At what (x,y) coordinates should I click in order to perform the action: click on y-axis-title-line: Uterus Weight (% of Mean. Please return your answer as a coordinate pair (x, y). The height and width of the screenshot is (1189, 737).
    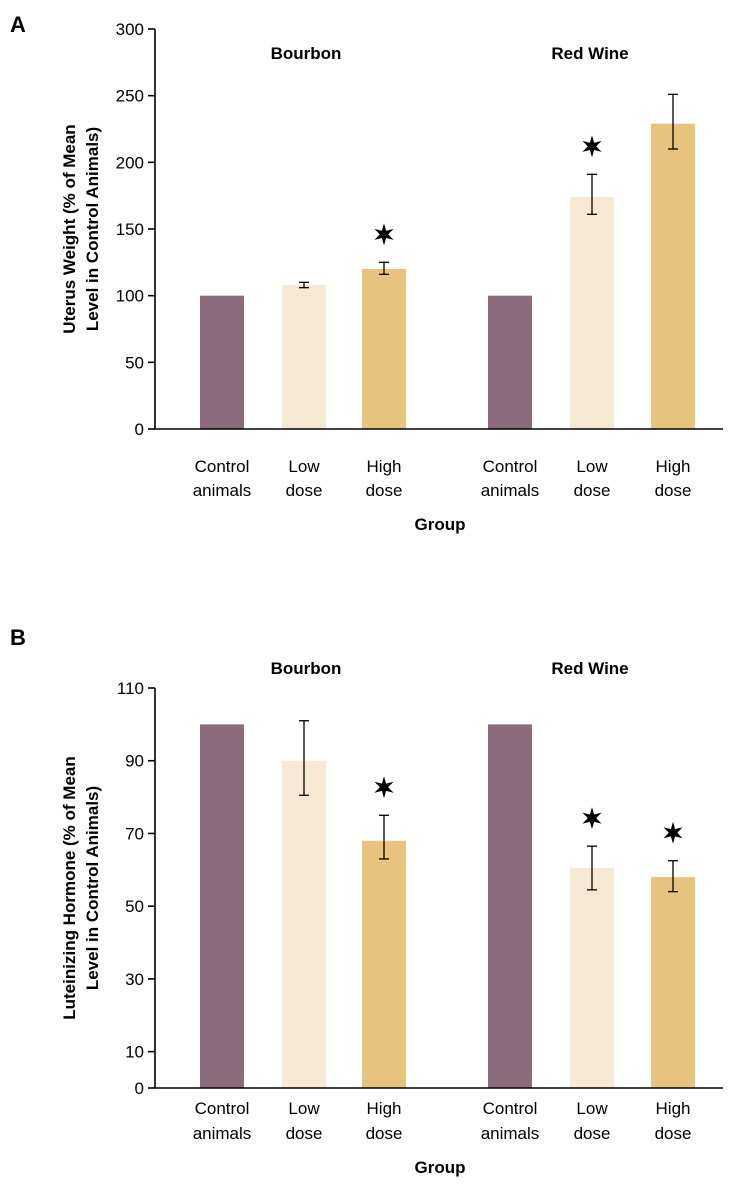
    Looking at the image, I should click on (69, 228).